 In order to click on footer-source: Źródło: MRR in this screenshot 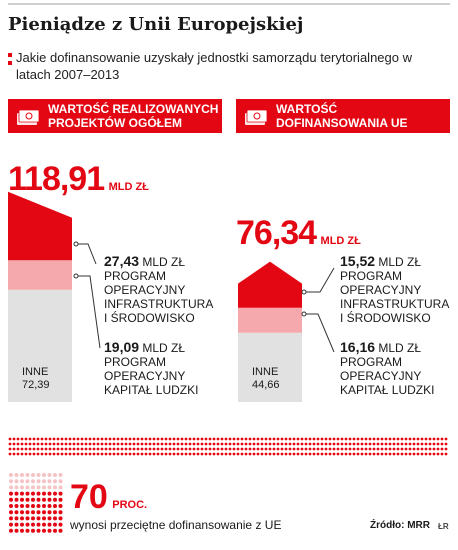, I will do `click(400, 525)`.